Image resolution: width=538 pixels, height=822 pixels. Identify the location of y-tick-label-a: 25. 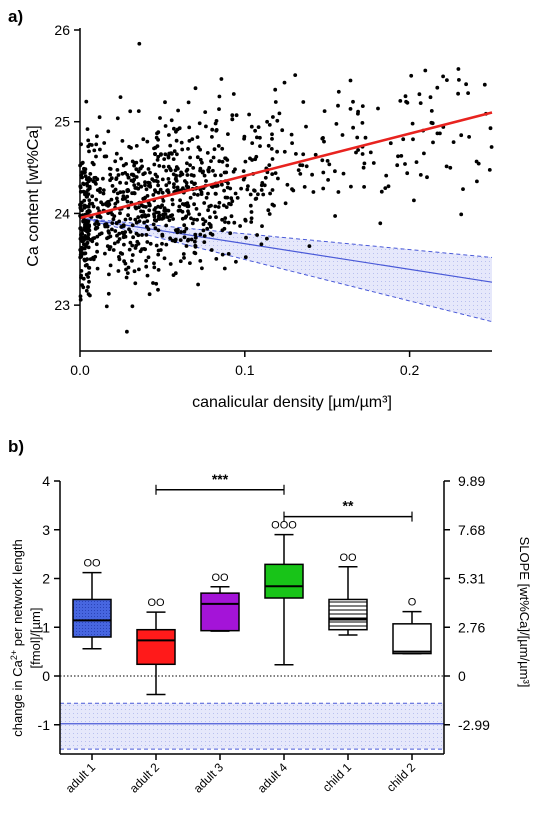
(62, 122).